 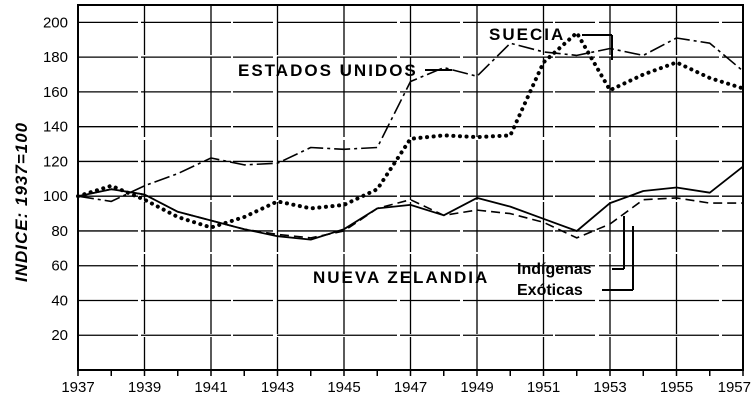 I want to click on x-tick-label-1957: 1957, so click(x=734, y=387).